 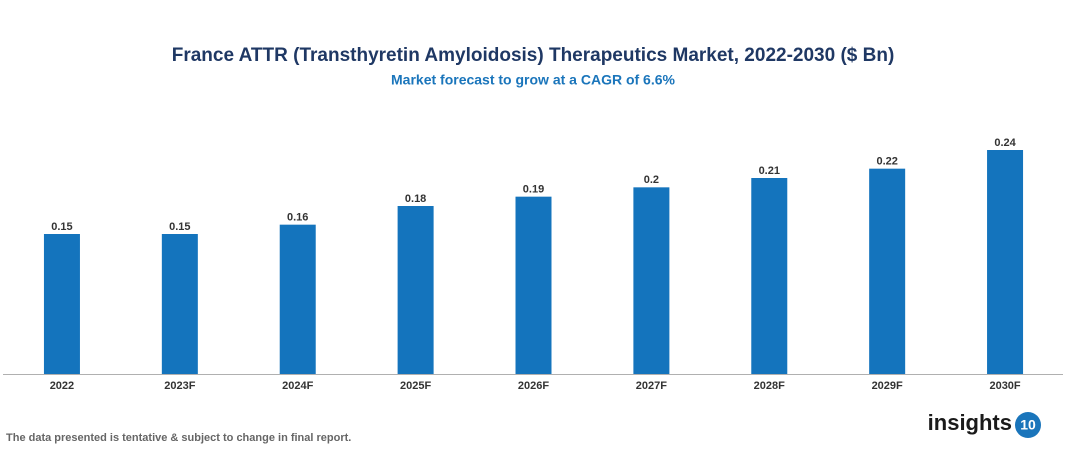 I want to click on x-tick-label: 2025F, so click(x=415, y=386).